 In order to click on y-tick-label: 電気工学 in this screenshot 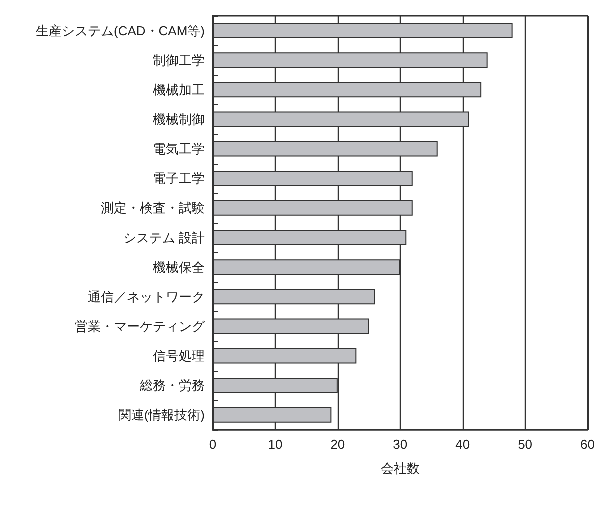, I will do `click(179, 149)`.